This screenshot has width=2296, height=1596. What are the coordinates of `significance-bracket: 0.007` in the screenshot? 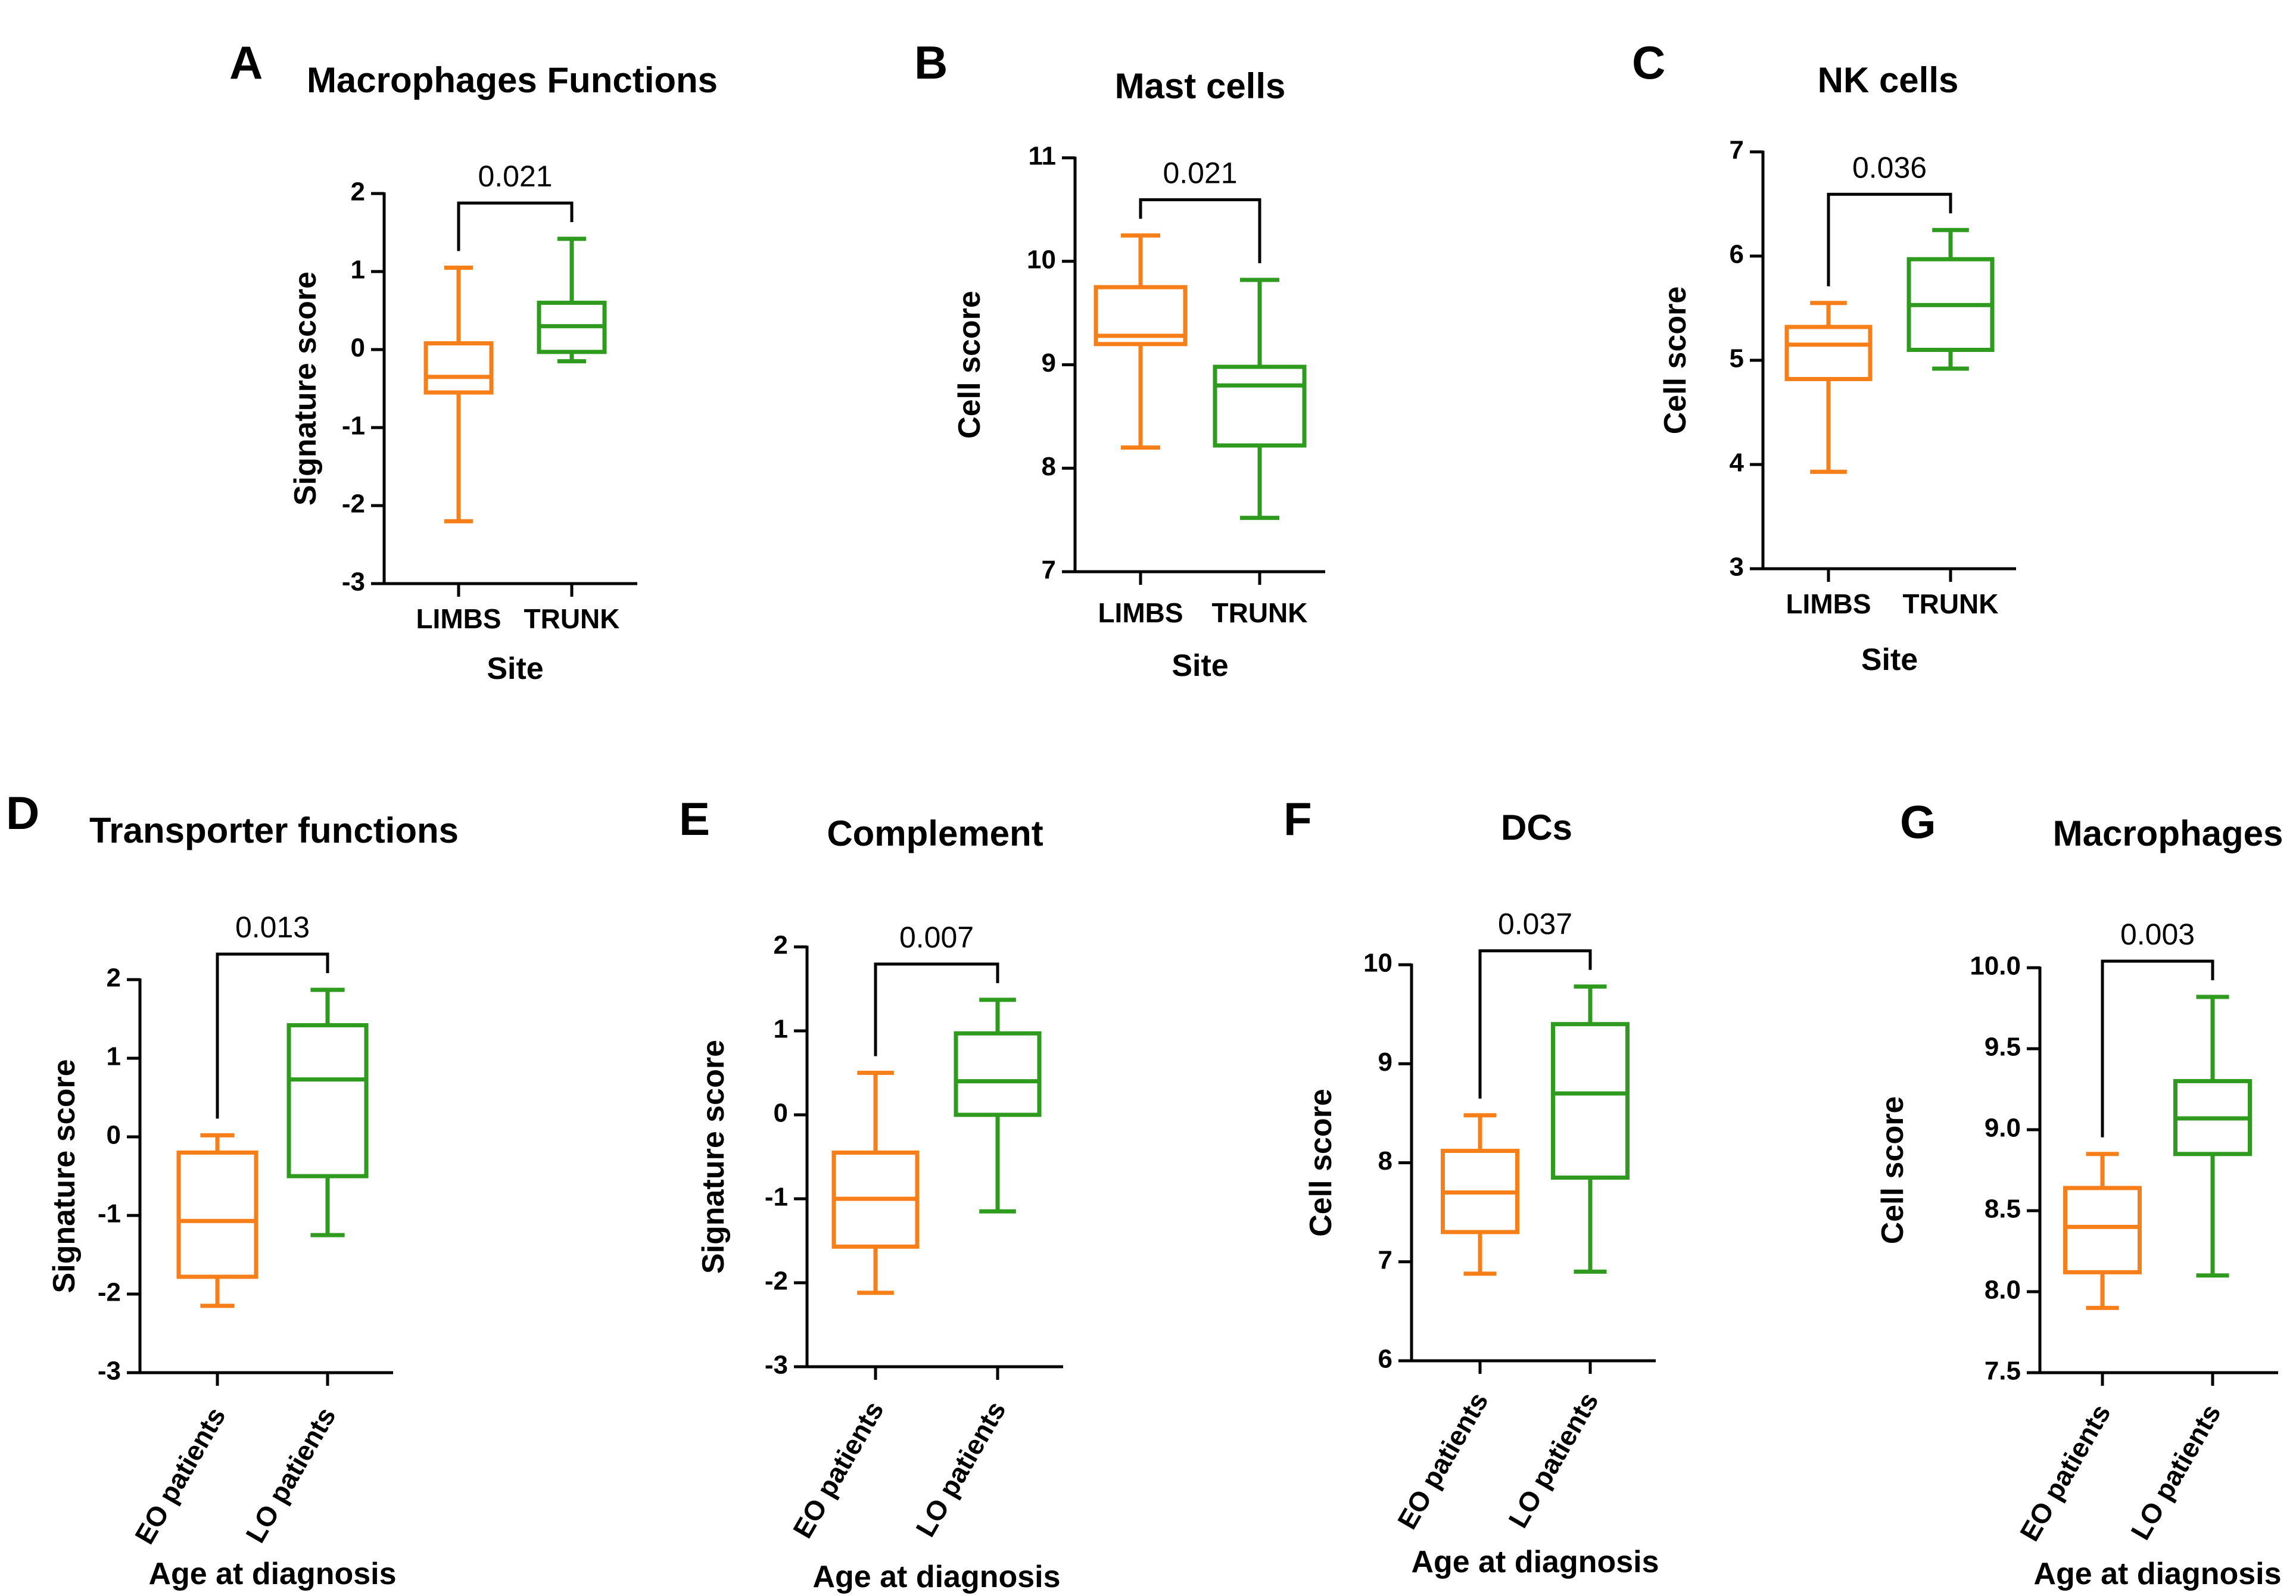 It's located at (936, 988).